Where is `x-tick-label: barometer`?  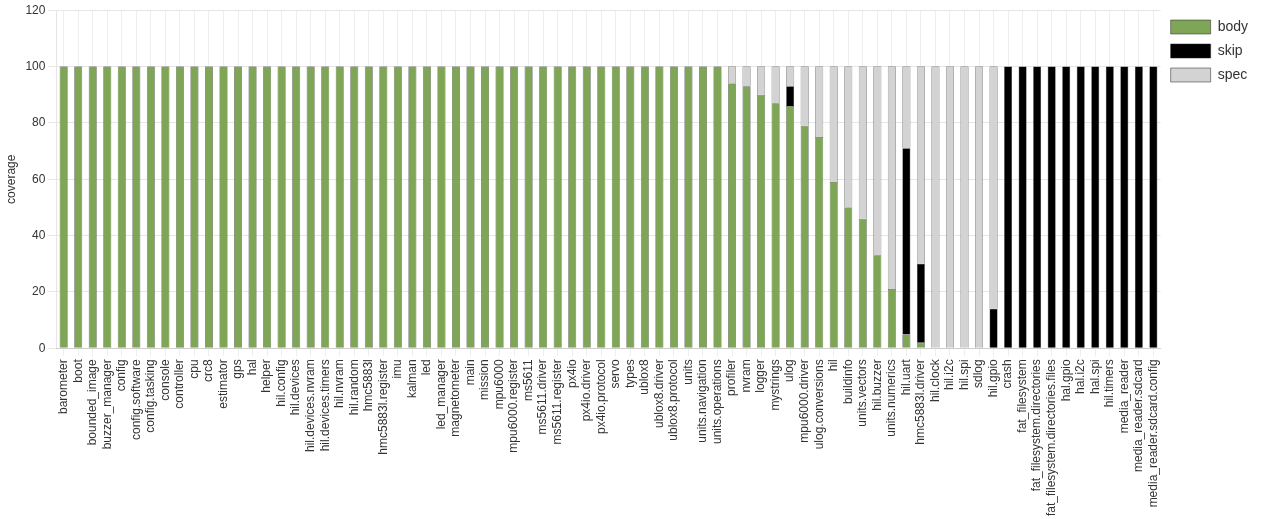 x-tick-label: barometer is located at coordinates (63, 386).